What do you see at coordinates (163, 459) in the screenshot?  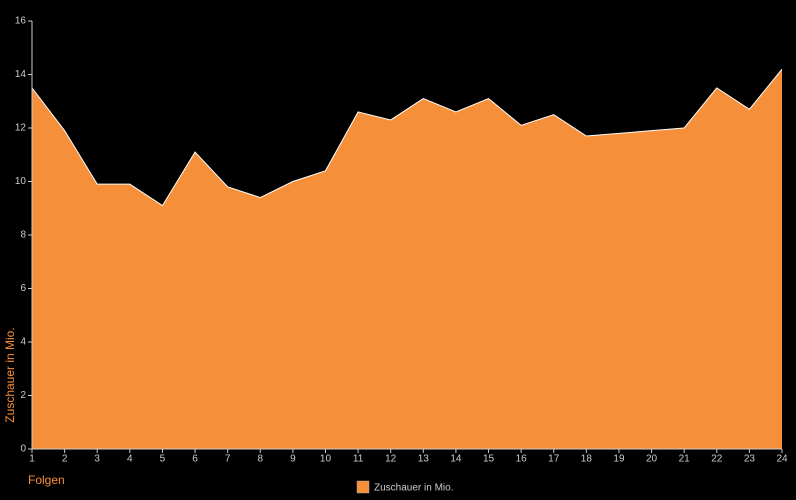 I see `x-tick-label: 5` at bounding box center [163, 459].